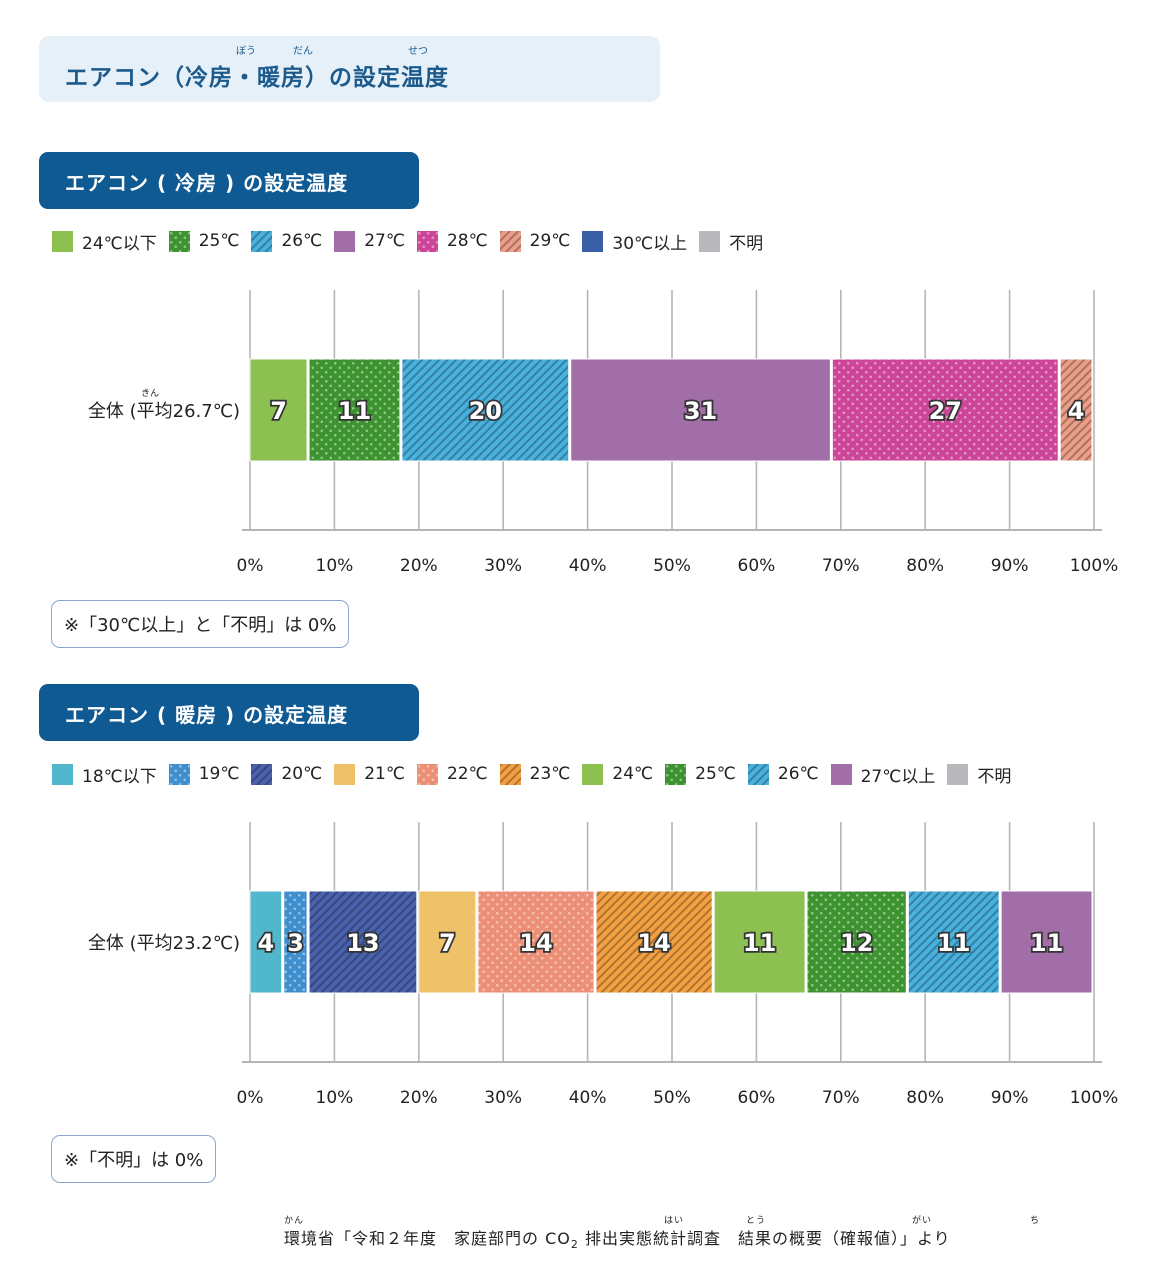 This screenshot has width=1157, height=1286. I want to click on bar-value-label: 3, so click(295, 943).